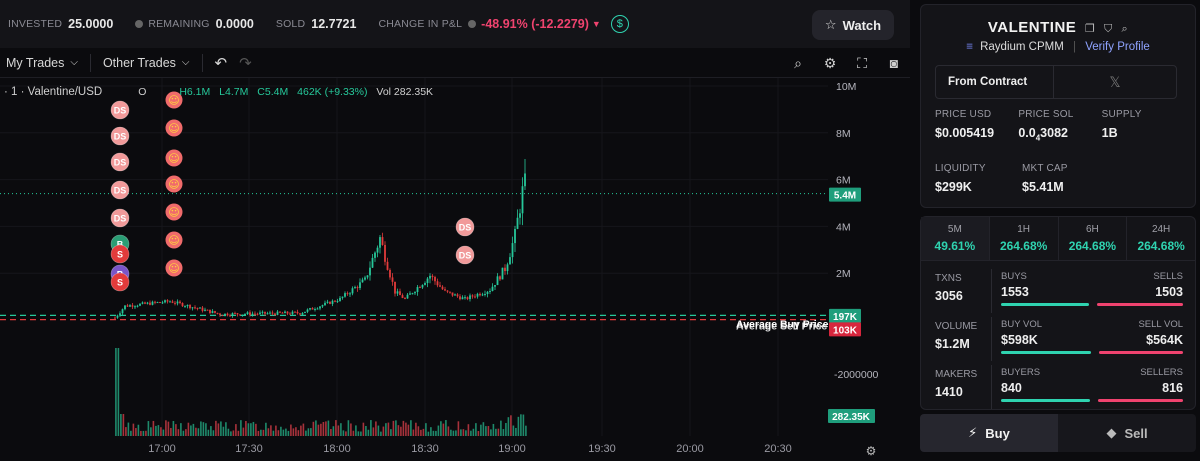 This screenshot has height=461, width=1200. What do you see at coordinates (334, 24) in the screenshot?
I see `sold-value: 12.7721` at bounding box center [334, 24].